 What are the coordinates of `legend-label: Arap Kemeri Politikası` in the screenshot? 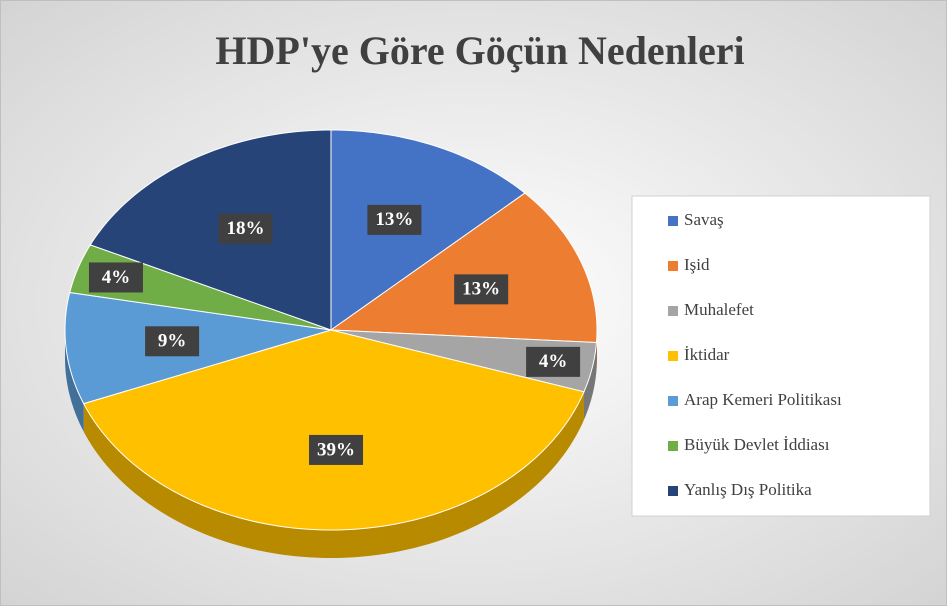 It's located at (763, 399).